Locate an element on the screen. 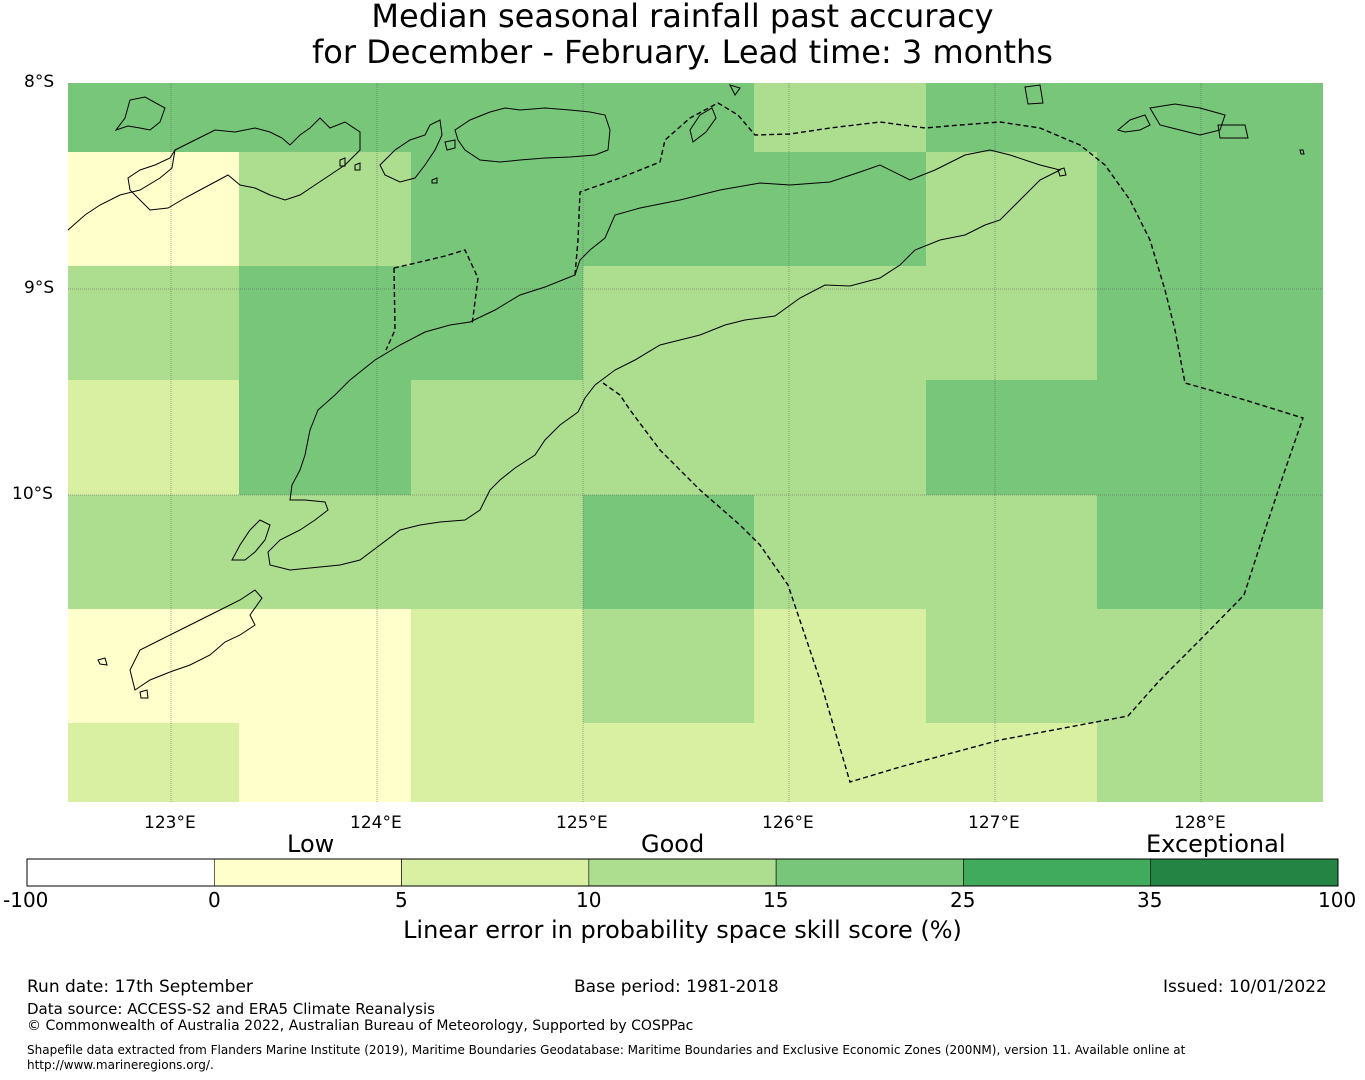  lon-label-127e: 127°E is located at coordinates (994, 823).